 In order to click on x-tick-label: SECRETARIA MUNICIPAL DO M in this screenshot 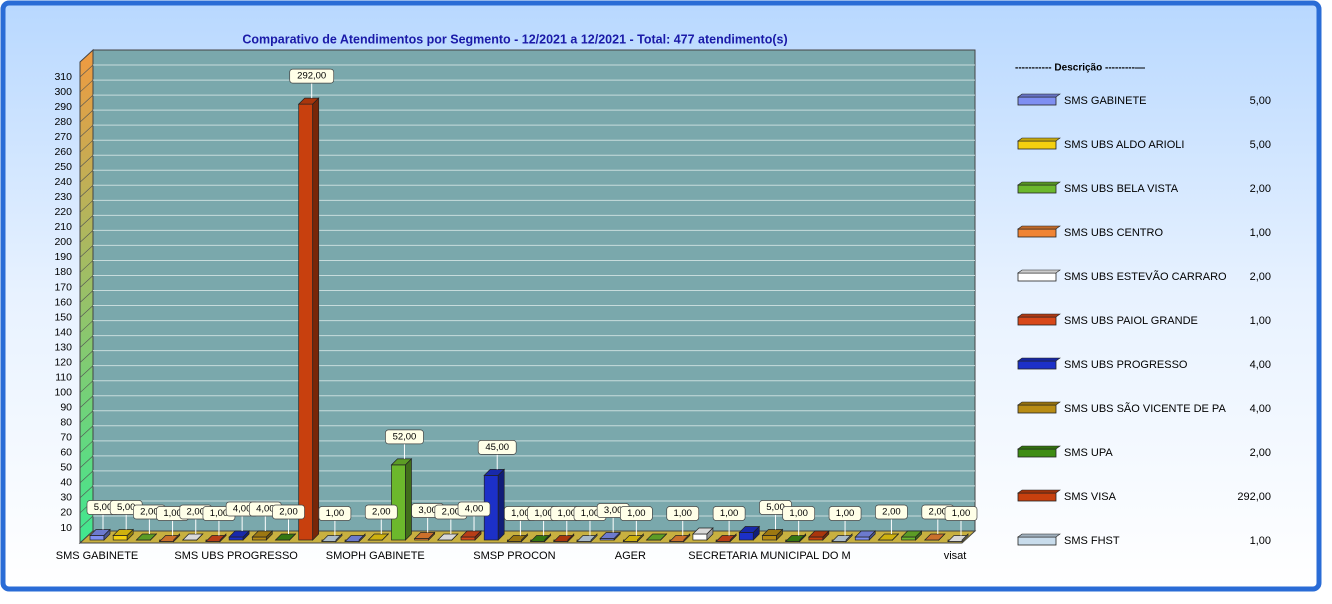, I will do `click(769, 556)`.